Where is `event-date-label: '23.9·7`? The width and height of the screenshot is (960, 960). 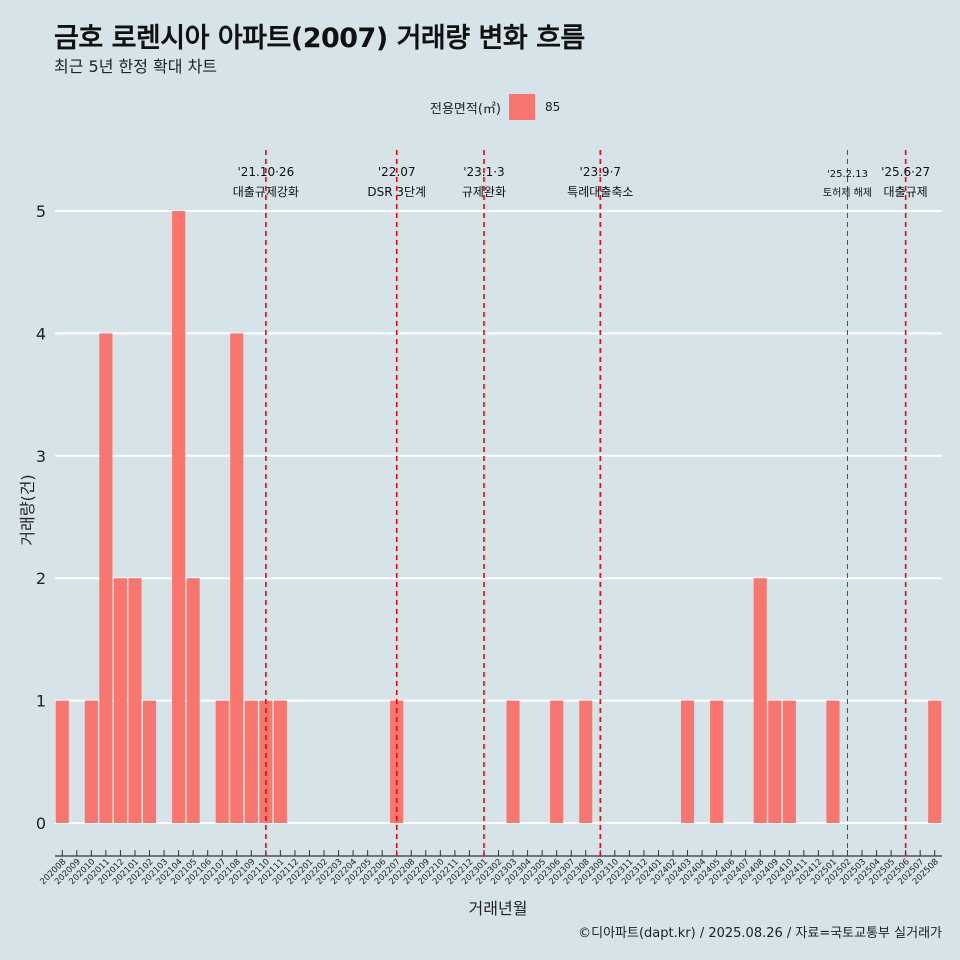 event-date-label: '23.9·7 is located at coordinates (600, 172).